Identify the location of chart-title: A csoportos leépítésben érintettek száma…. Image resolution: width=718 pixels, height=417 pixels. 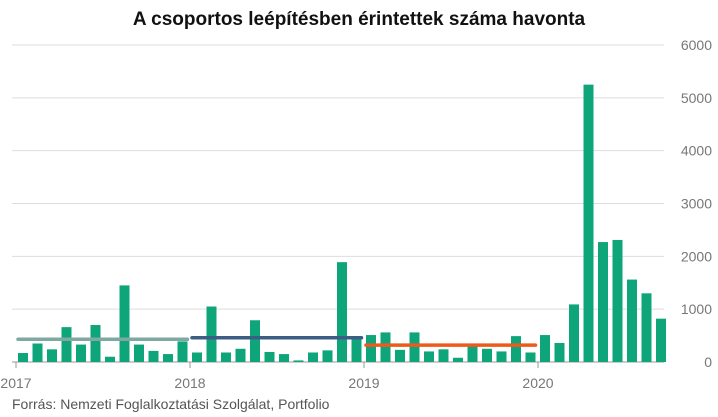
(359, 19).